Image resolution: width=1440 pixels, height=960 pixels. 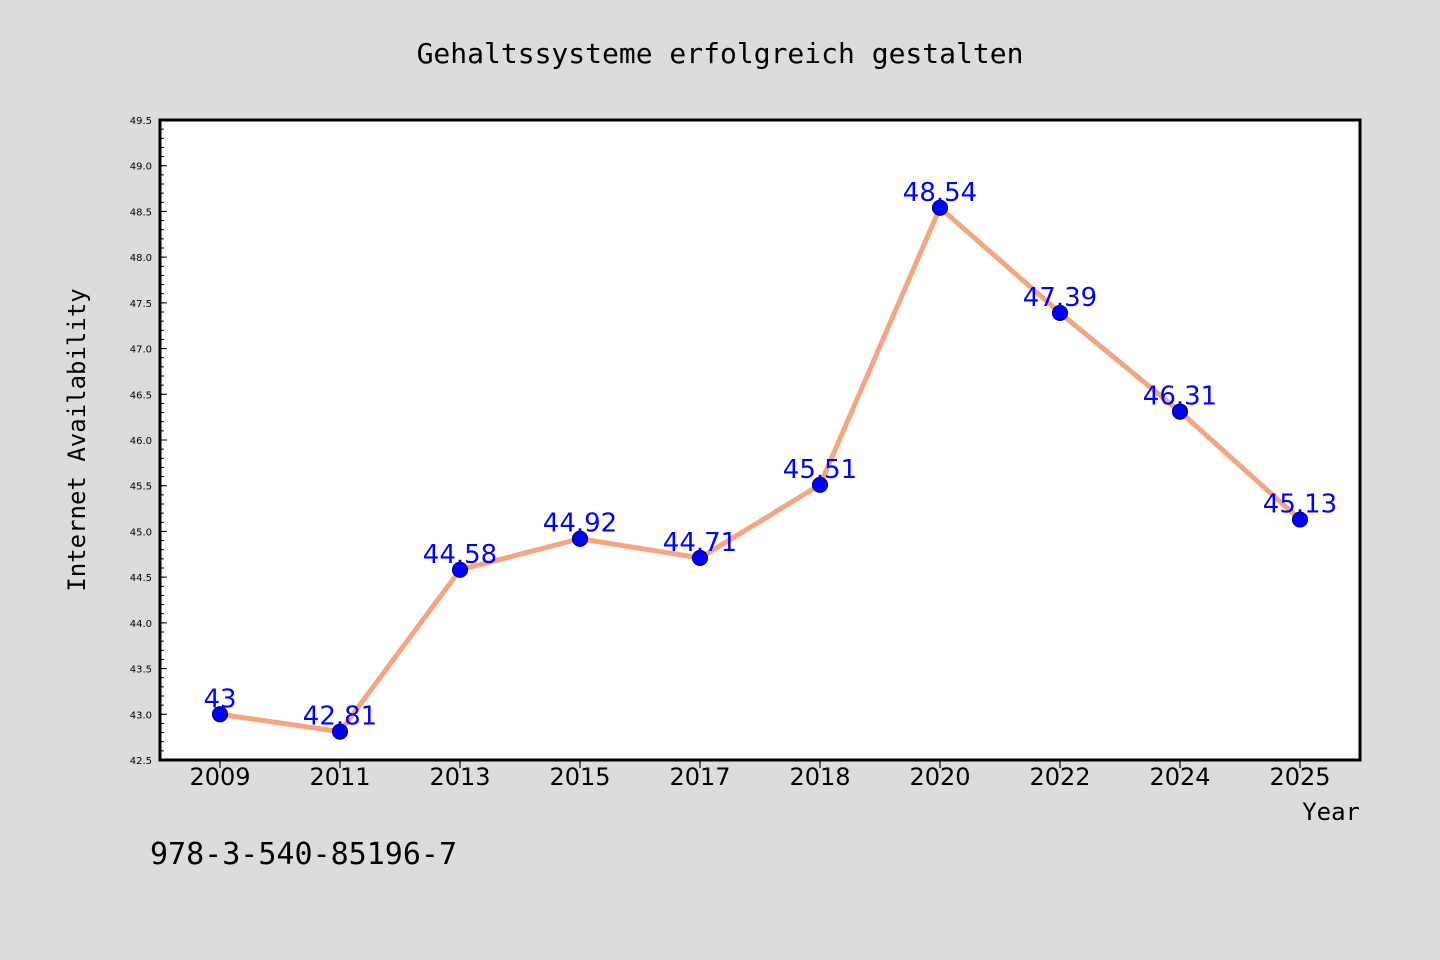 I want to click on data-label: 44.71, so click(x=700, y=543).